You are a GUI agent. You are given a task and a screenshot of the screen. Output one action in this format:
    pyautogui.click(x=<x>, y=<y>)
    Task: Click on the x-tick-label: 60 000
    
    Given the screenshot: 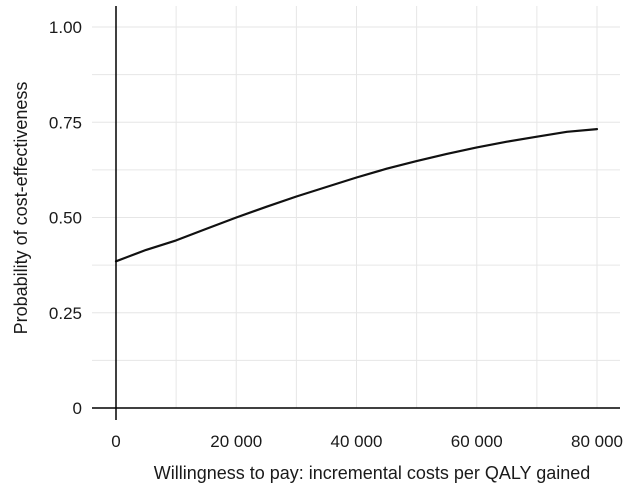 What is the action you would take?
    pyautogui.click(x=477, y=441)
    